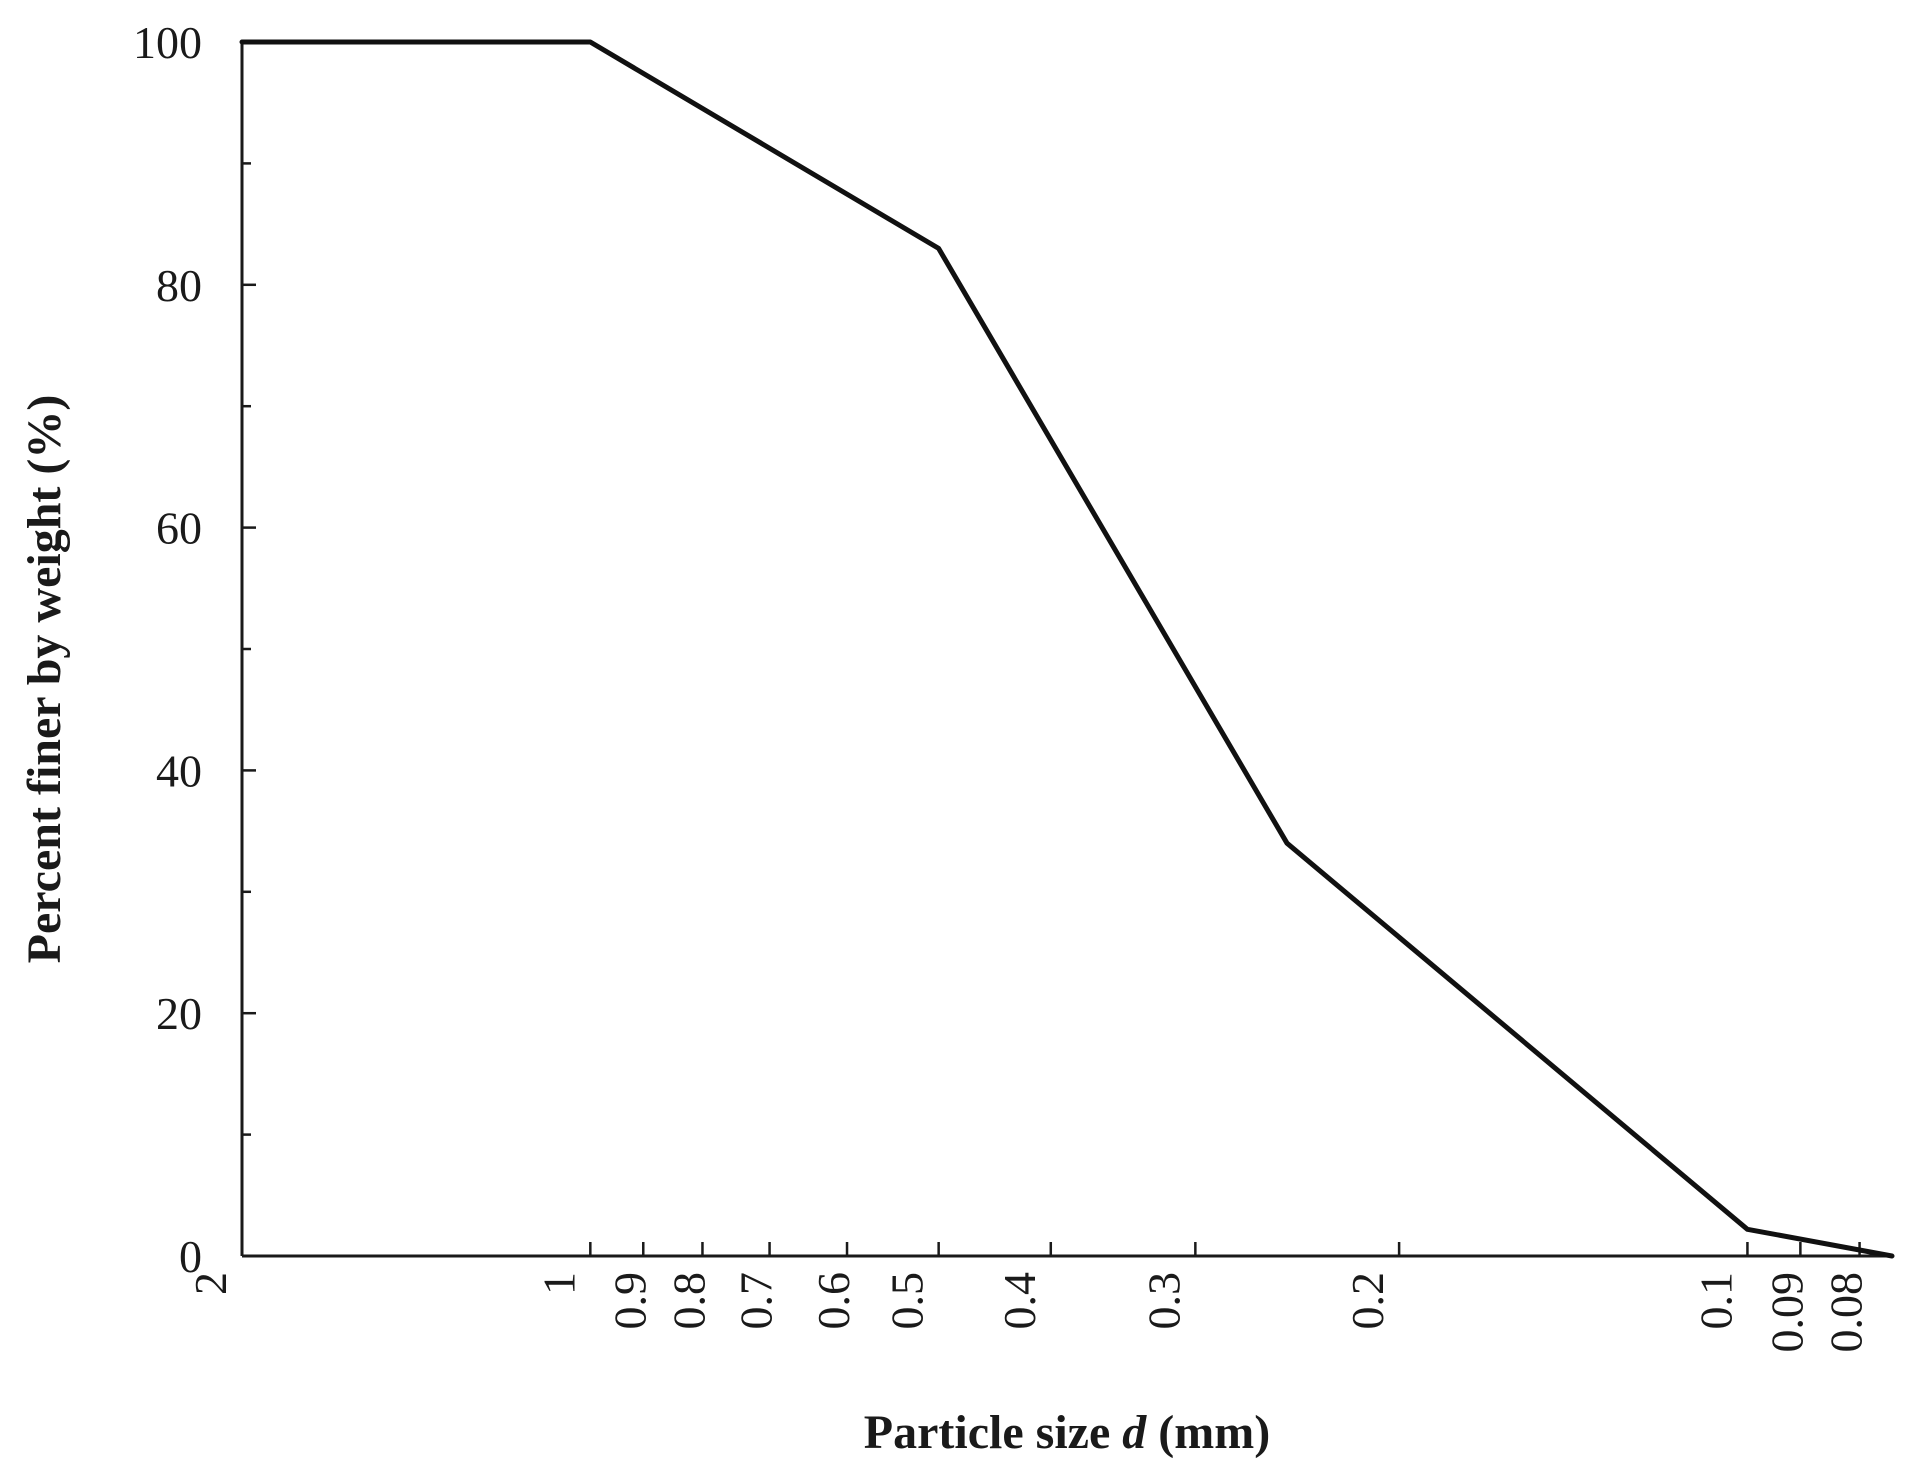  I want to click on x-axis-title-prefix: Particle size, so click(993, 1432).